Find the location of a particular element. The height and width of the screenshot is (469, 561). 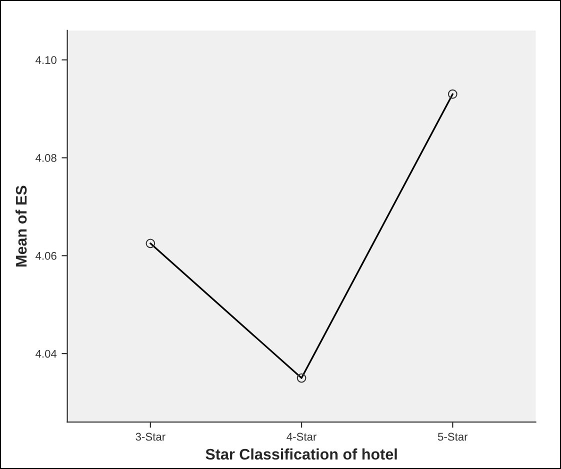

x-tick-label: 3-Star is located at coordinates (151, 436).